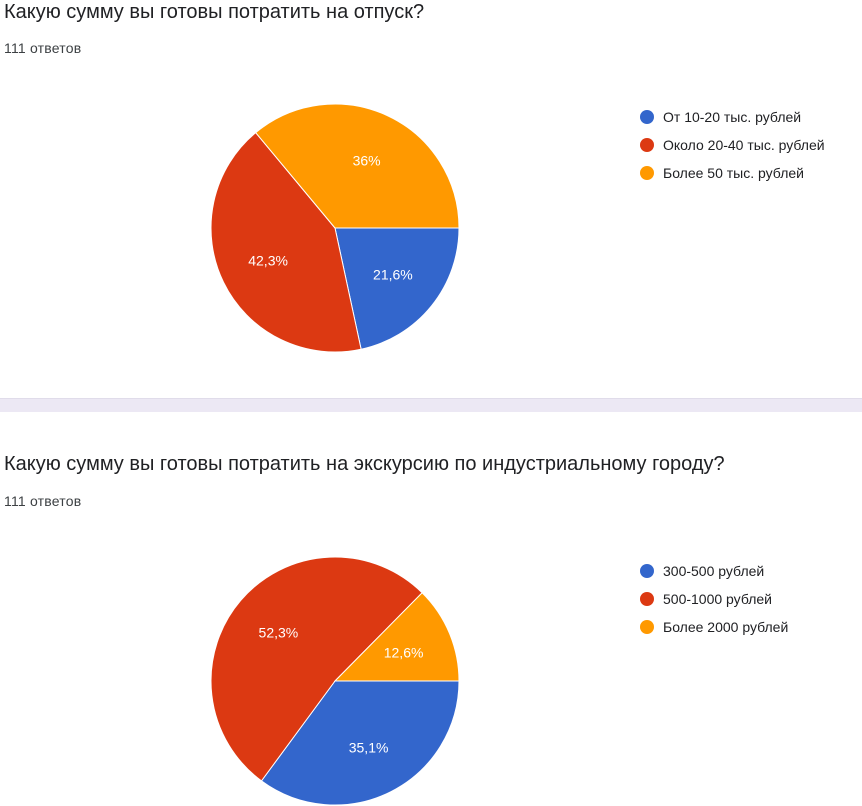 This screenshot has height=806, width=862. I want to click on legend-label: От 10-20 тыс. рублей, so click(732, 117).